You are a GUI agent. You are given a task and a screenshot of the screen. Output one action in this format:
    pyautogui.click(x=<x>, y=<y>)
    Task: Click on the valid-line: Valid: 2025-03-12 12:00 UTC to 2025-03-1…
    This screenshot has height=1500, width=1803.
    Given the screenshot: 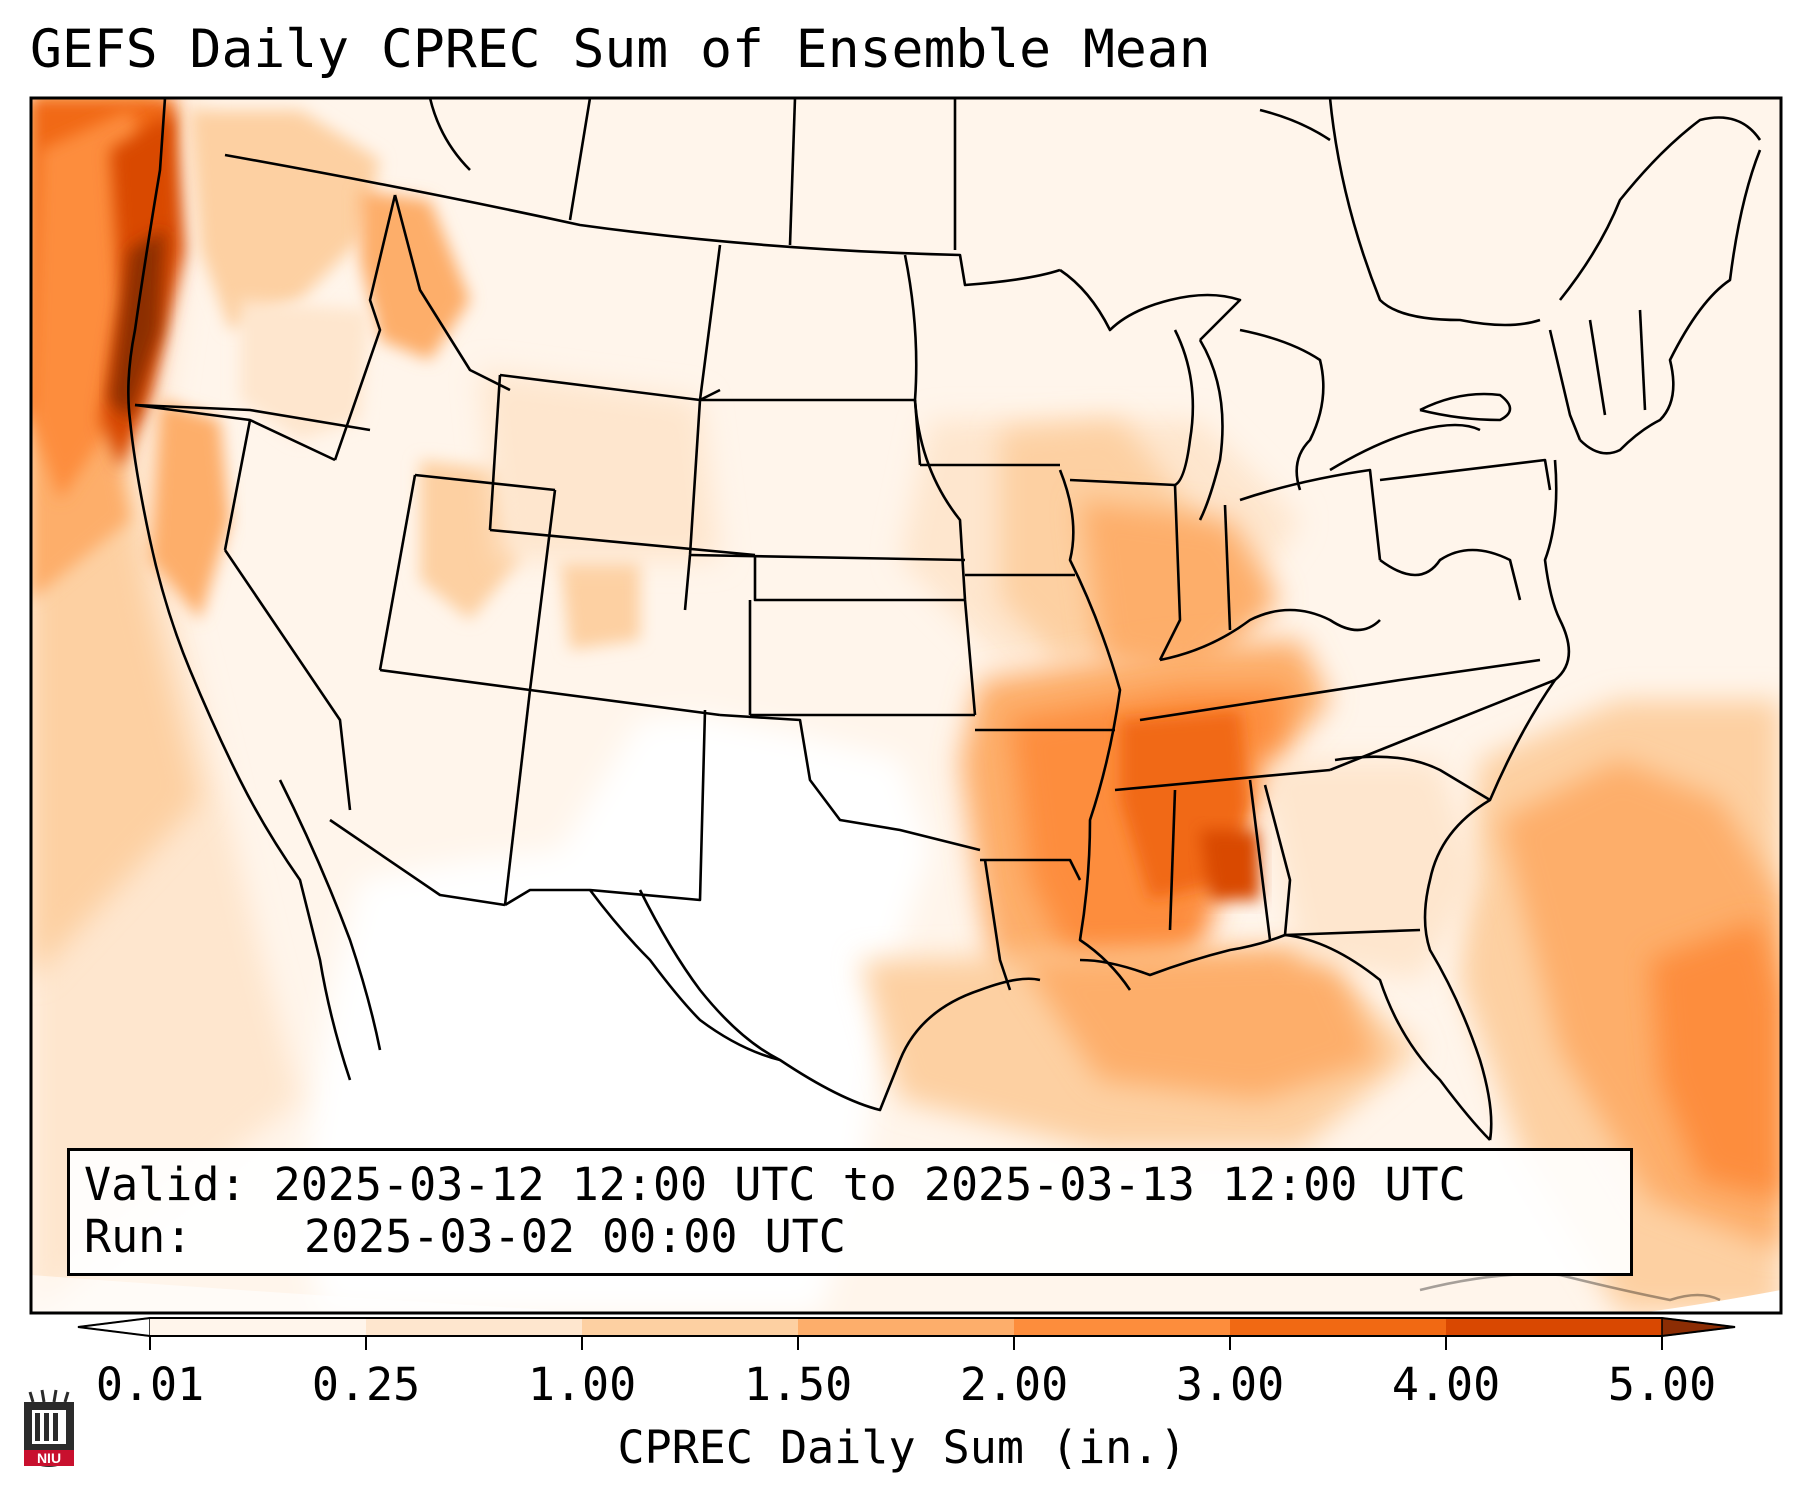 What is the action you would take?
    pyautogui.click(x=775, y=1185)
    